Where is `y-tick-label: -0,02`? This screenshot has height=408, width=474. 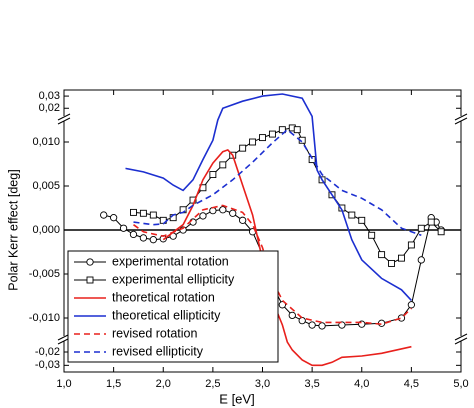
y-tick-label: -0,02 is located at coordinates (47, 352).